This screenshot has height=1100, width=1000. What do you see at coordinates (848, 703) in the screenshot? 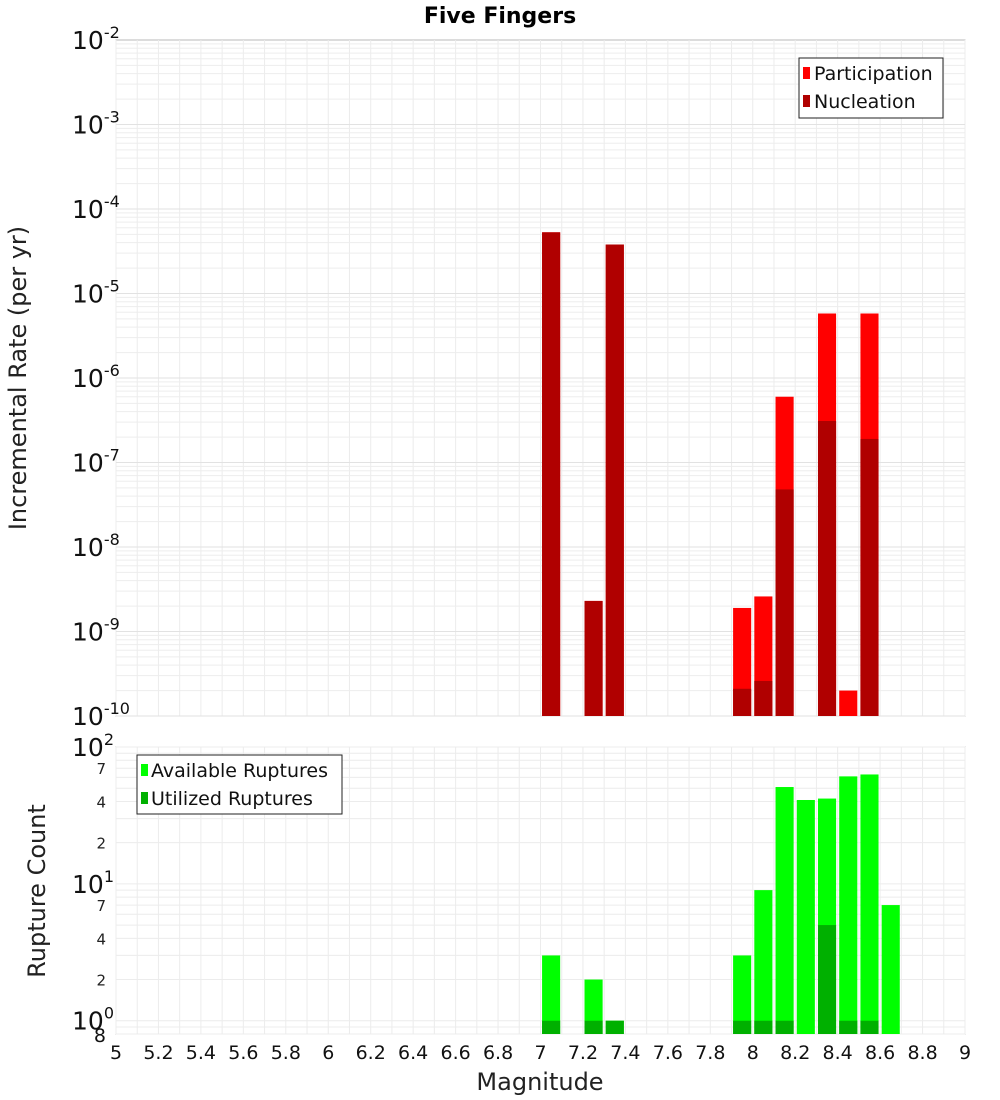
I see `top-bar-participation` at bounding box center [848, 703].